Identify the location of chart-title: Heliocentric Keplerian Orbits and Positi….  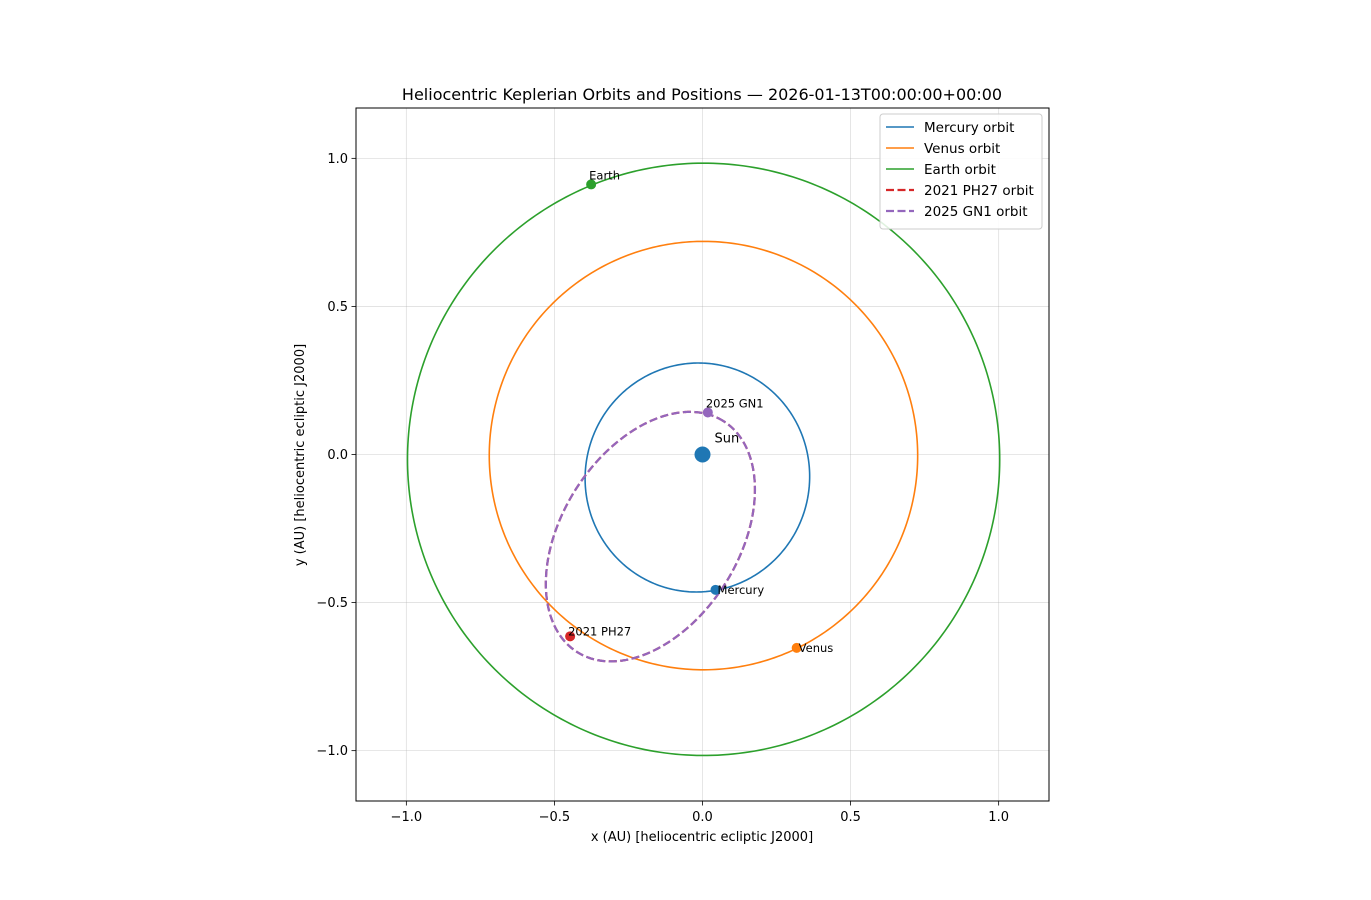
(702, 94).